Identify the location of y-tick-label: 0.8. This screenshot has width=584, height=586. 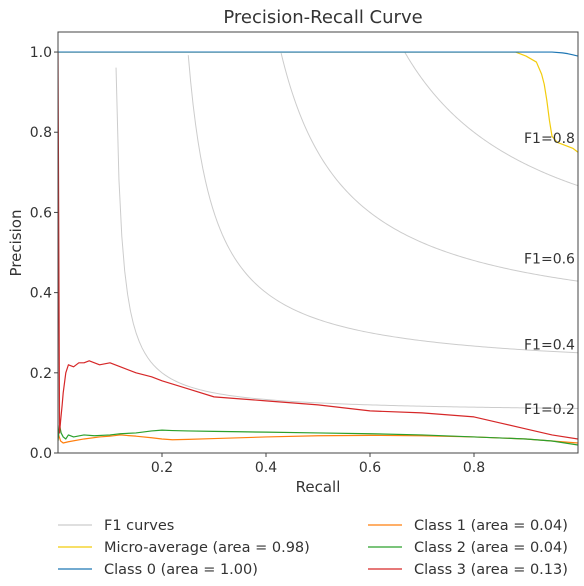
(41, 133).